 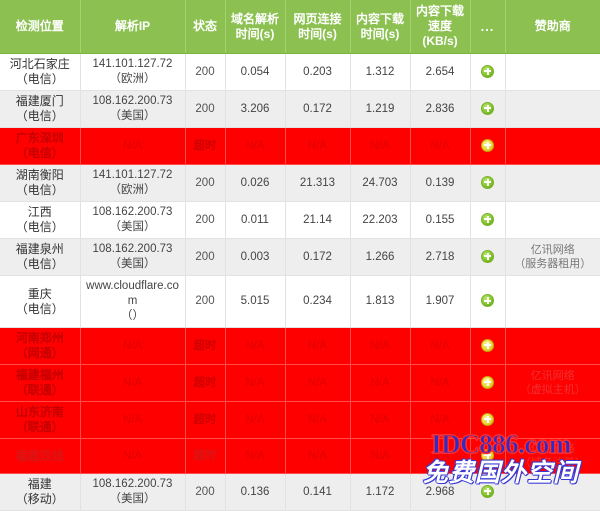 What do you see at coordinates (318, 72) in the screenshot?
I see `cell-connect-time: 0.203` at bounding box center [318, 72].